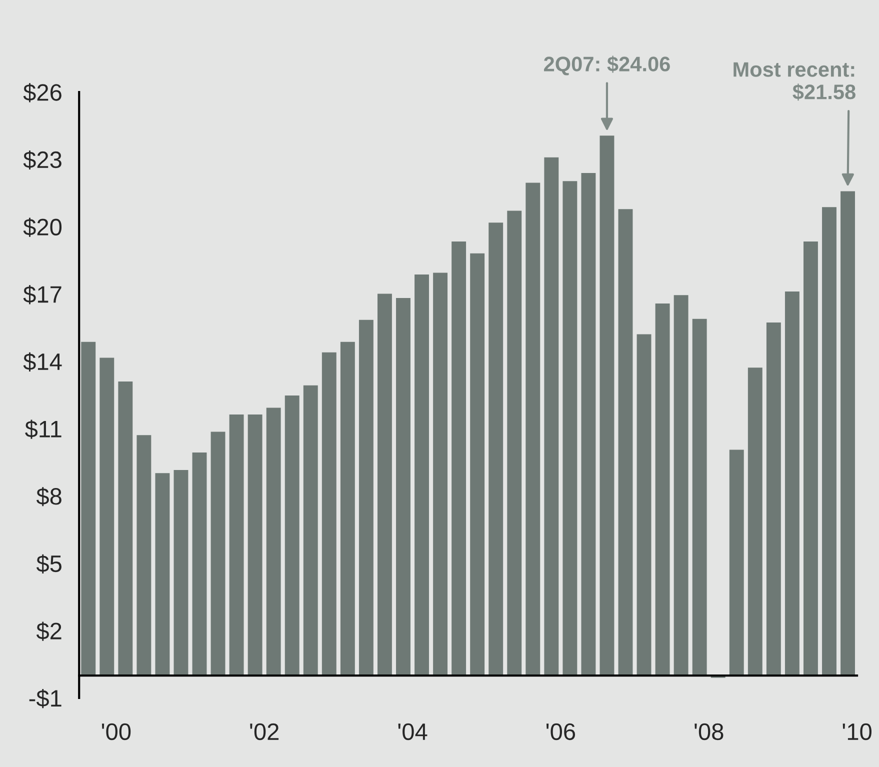  I want to click on x-tick-label: '02, so click(264, 731).